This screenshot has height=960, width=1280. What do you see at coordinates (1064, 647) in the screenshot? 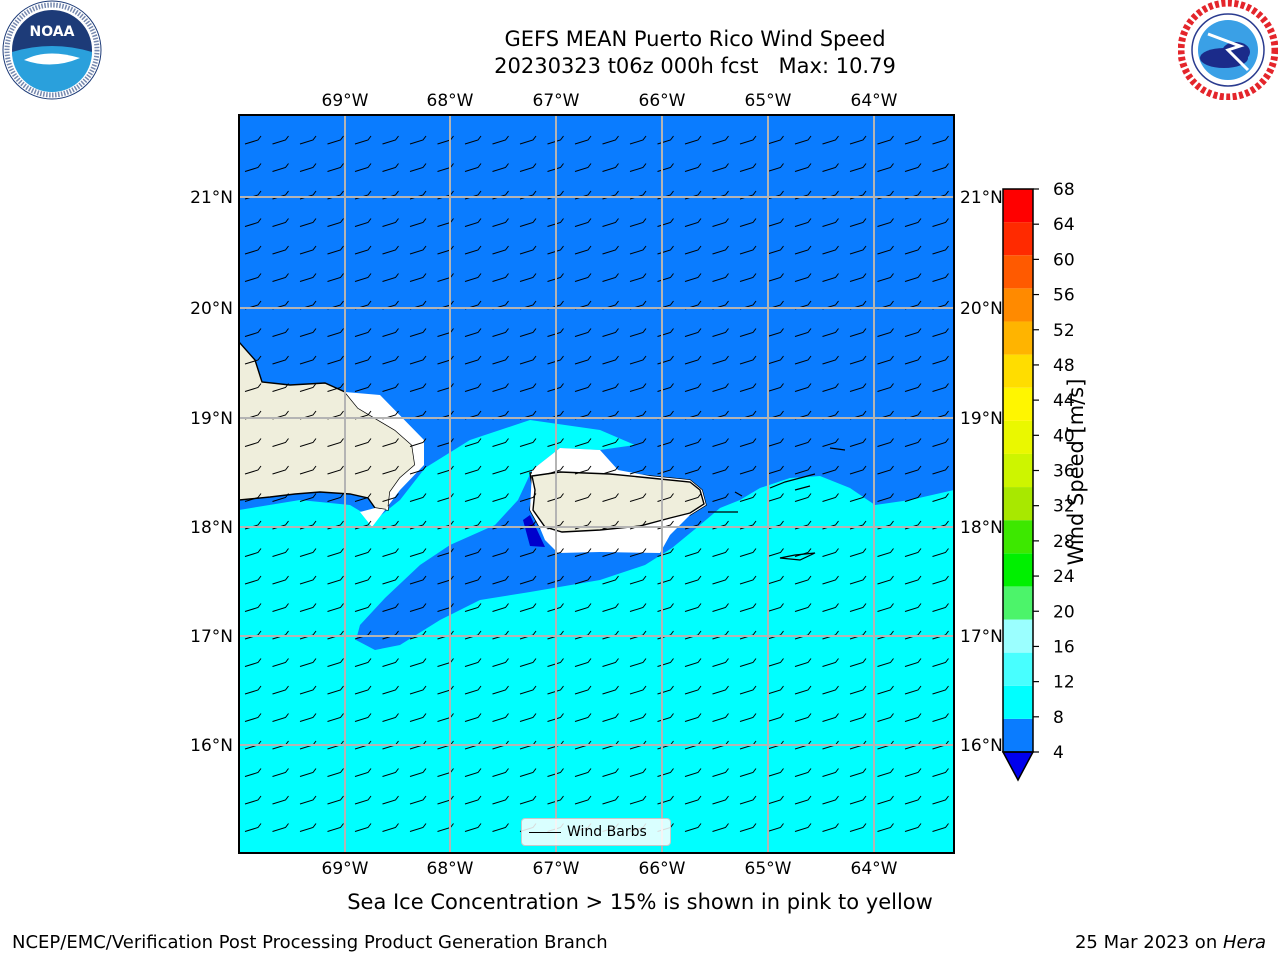
I see `colorbar-tick-label: 16` at bounding box center [1064, 647].